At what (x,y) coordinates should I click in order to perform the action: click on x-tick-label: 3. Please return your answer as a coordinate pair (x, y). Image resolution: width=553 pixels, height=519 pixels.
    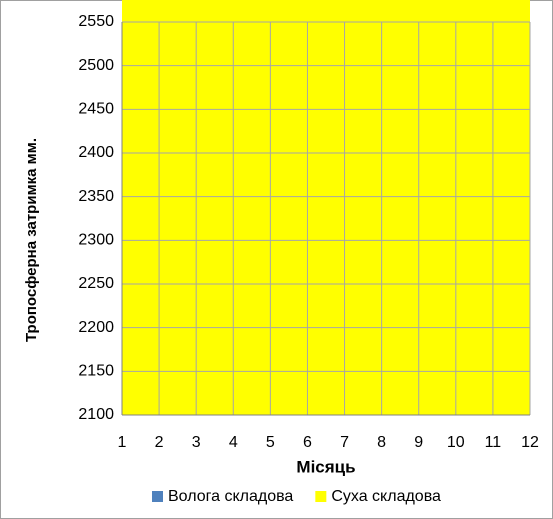
    Looking at the image, I should click on (196, 442).